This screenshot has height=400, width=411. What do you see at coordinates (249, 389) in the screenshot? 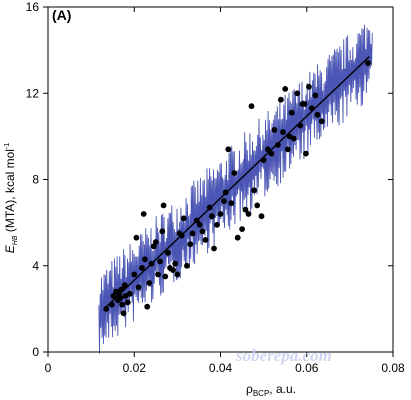
I see `x-axis-title-main: ρ` at bounding box center [249, 389].